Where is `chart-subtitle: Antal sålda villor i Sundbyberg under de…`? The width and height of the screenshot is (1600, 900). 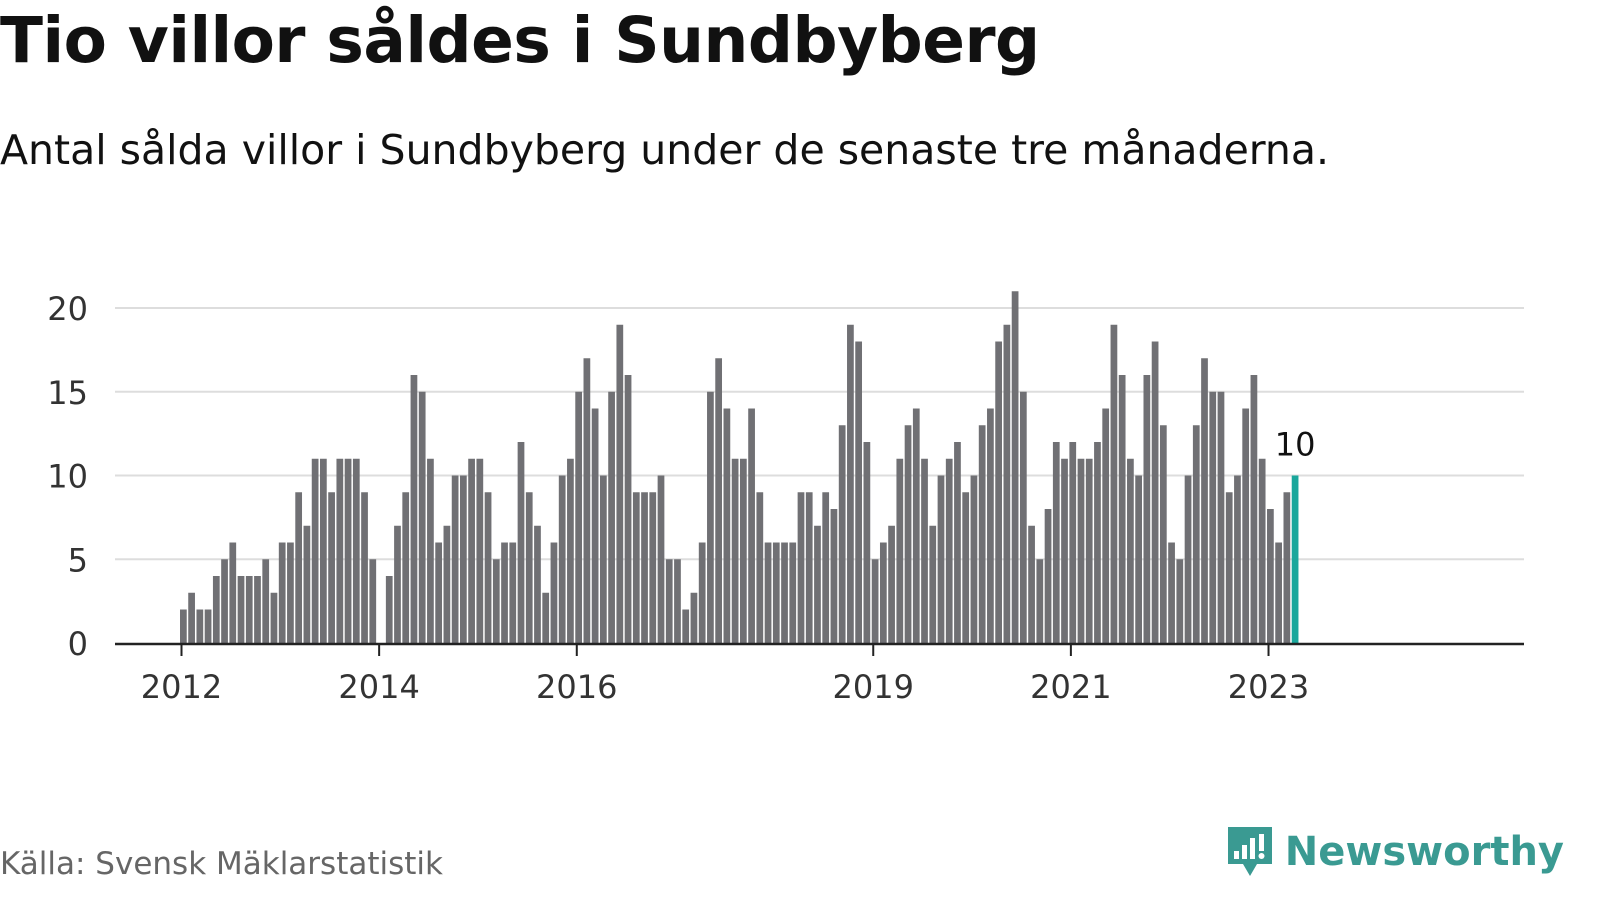
chart-subtitle: Antal sålda villor i Sundbyberg under de… is located at coordinates (665, 150).